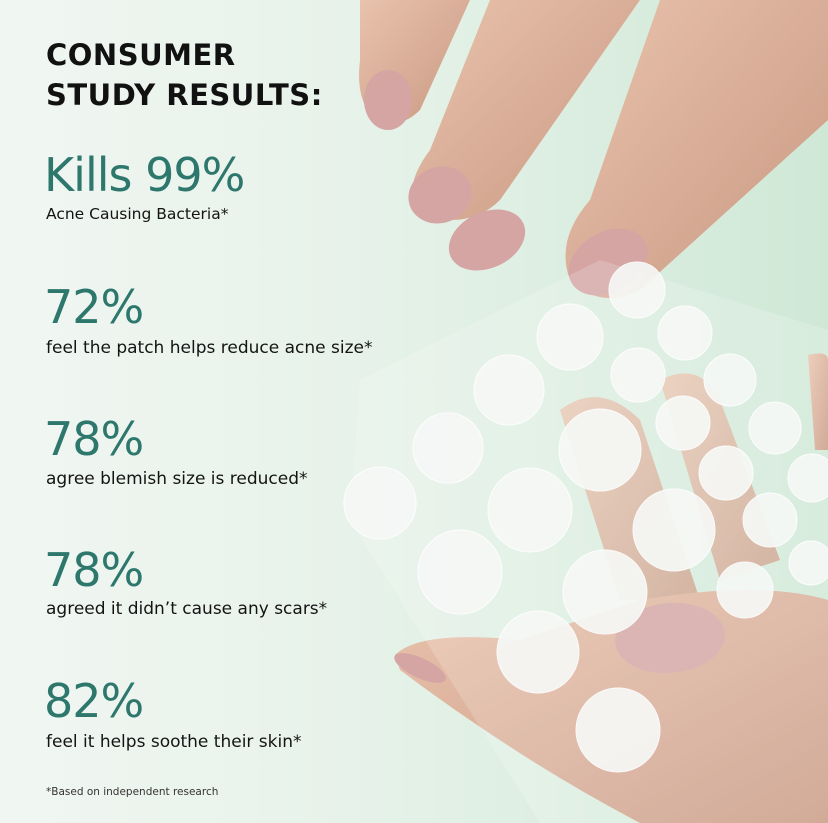 This screenshot has height=823, width=828. I want to click on stat-caption: agree blemish size is reduced*, so click(177, 479).